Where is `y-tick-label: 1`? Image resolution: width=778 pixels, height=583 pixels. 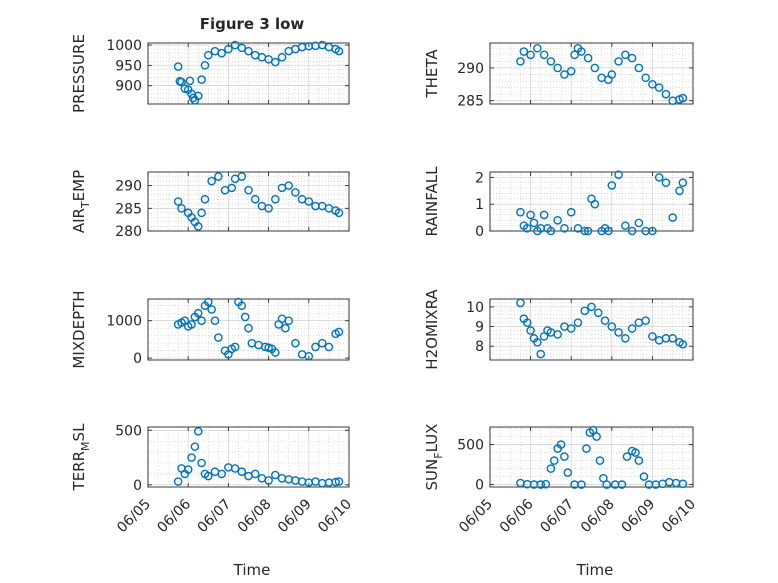
y-tick-label: 1 is located at coordinates (479, 205).